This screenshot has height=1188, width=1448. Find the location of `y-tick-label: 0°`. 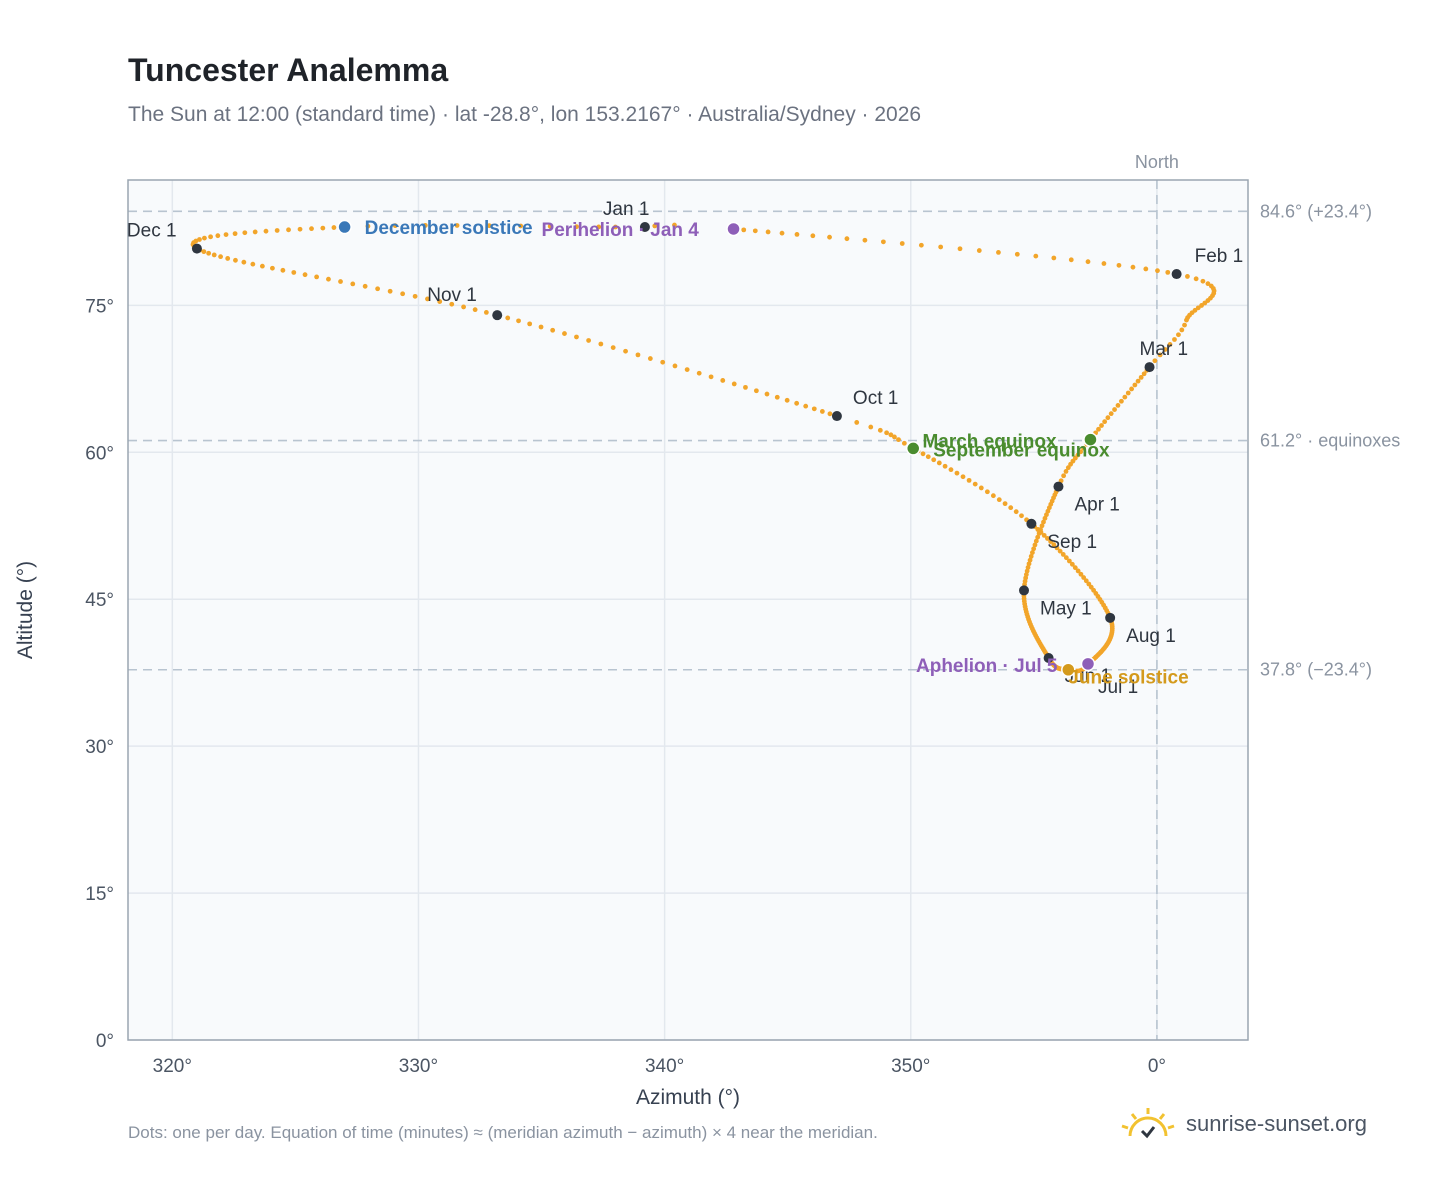

y-tick-label: 0° is located at coordinates (105, 1041).